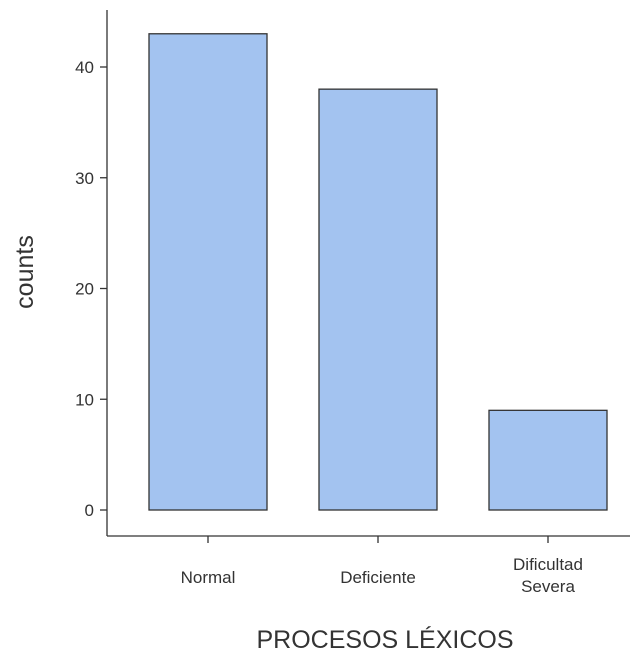 Image resolution: width=641 pixels, height=657 pixels. I want to click on bar-dificultad-severa, so click(548, 460).